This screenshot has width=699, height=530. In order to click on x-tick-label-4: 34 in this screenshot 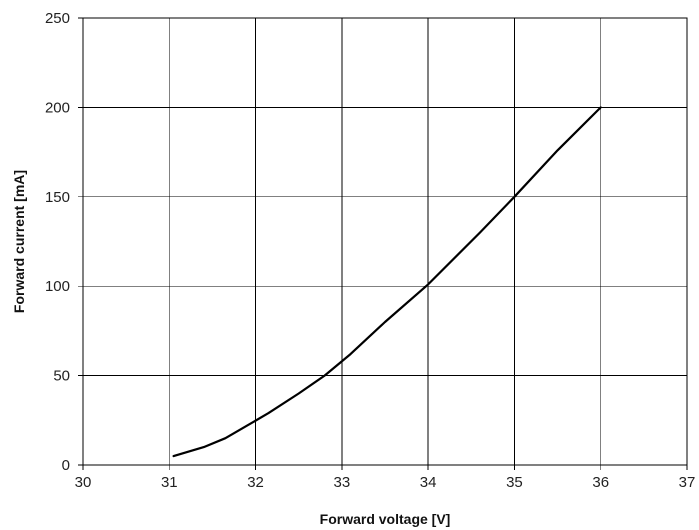, I will do `click(428, 482)`.